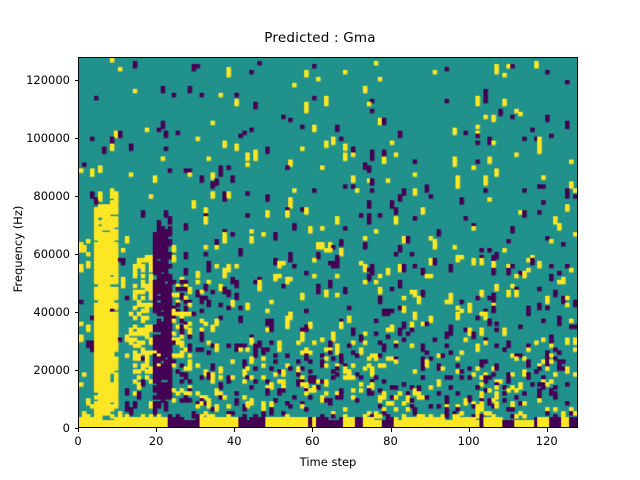  I want to click on y-tick-label: 20000, so click(51, 370).